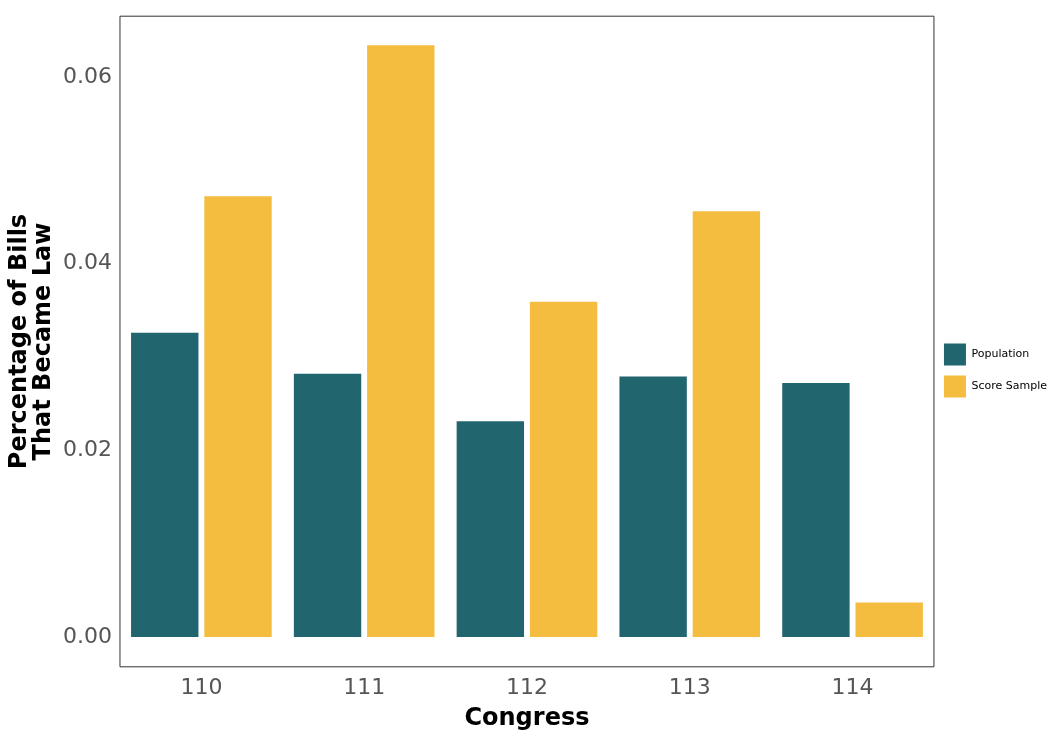  Describe the element at coordinates (87, 75) in the screenshot. I see `y-tick-label: 0.06` at that location.